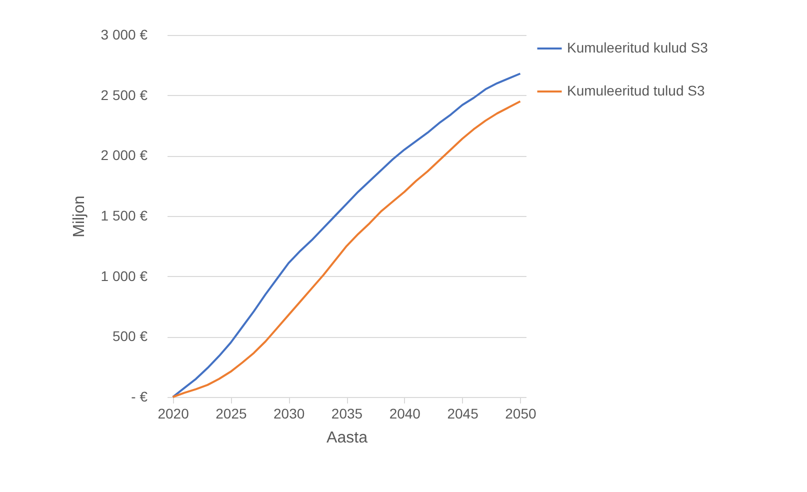 This screenshot has height=492, width=807. What do you see at coordinates (124, 94) in the screenshot?
I see `y-tick-label: 2 500 €` at bounding box center [124, 94].